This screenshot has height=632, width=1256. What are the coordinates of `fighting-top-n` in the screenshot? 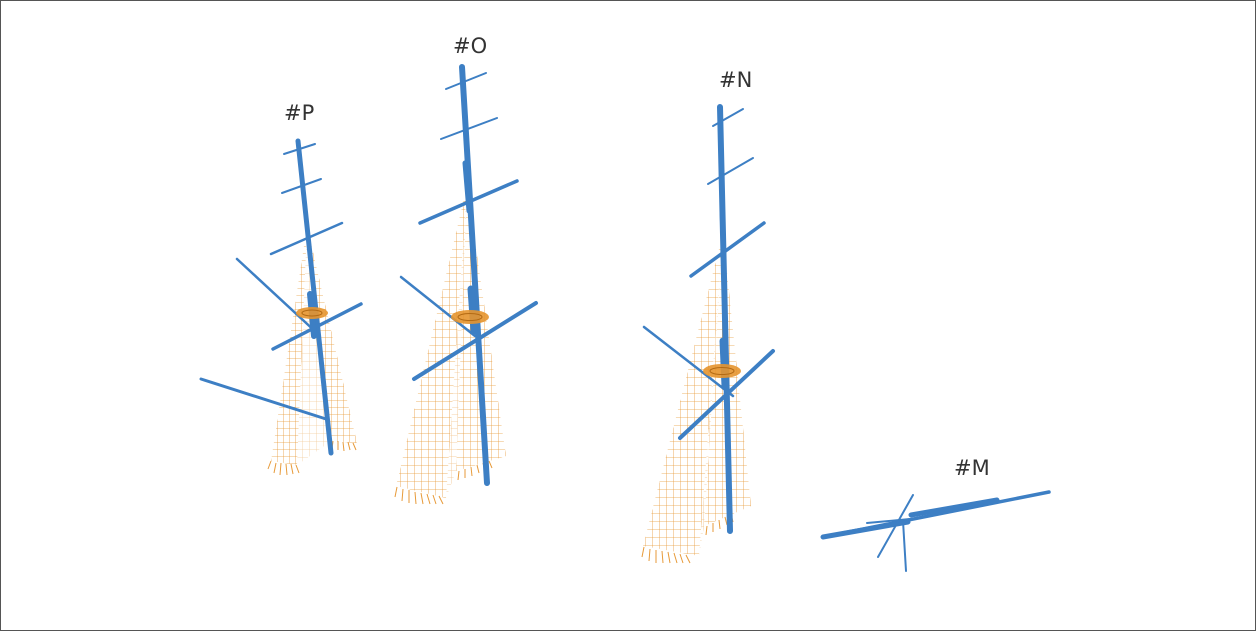 It's located at (722, 371).